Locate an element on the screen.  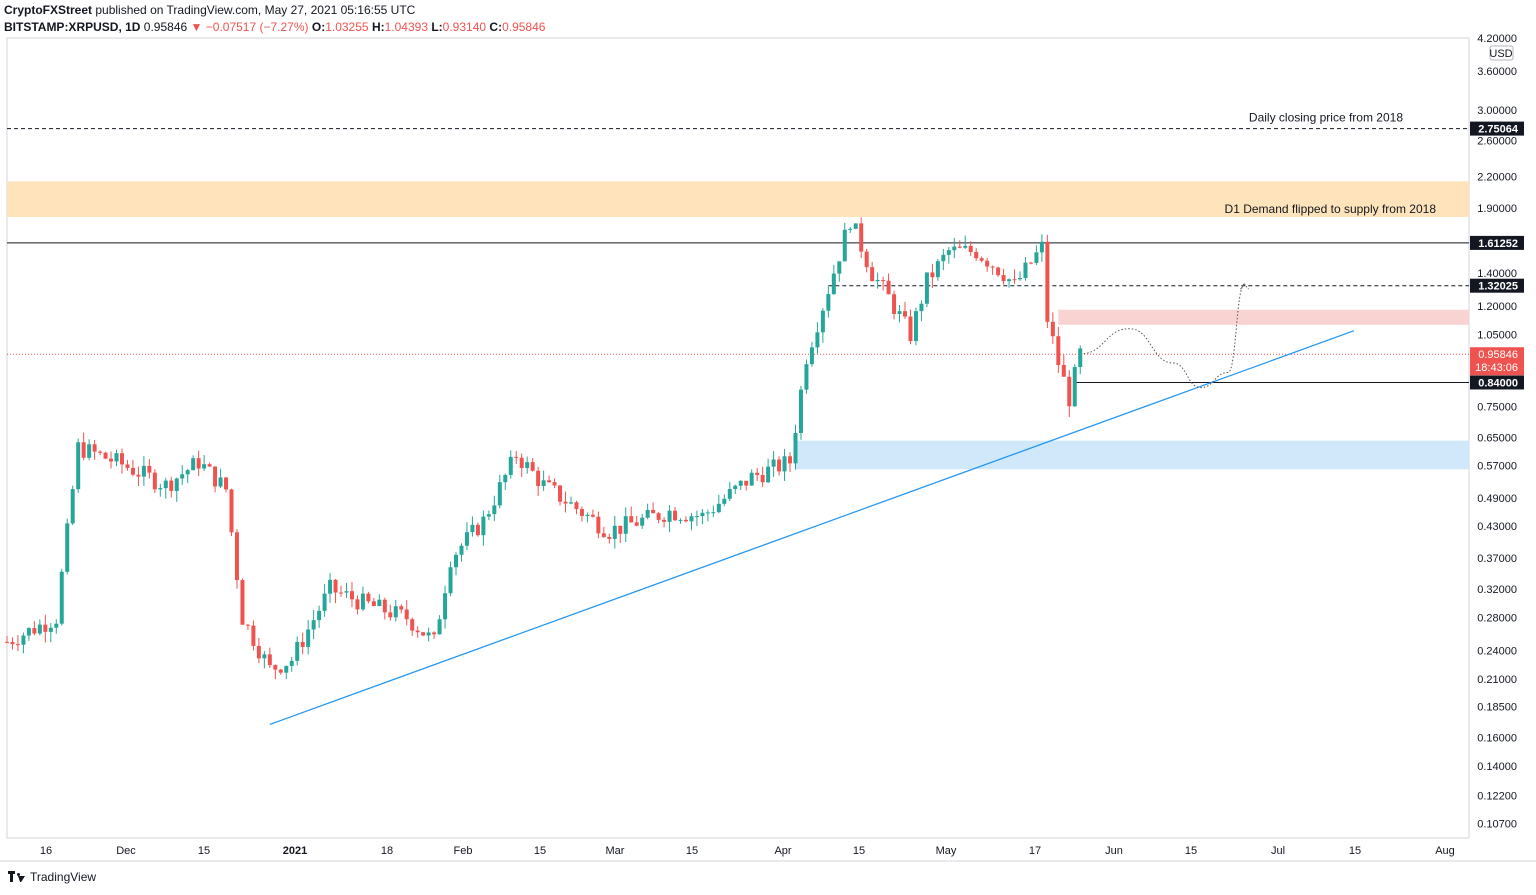
x-tick-label: Mar is located at coordinates (615, 851).